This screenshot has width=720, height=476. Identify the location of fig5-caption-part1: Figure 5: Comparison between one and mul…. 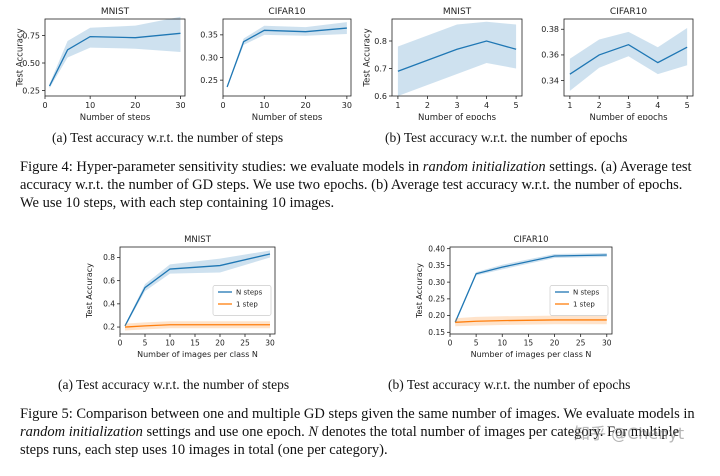
(357, 414).